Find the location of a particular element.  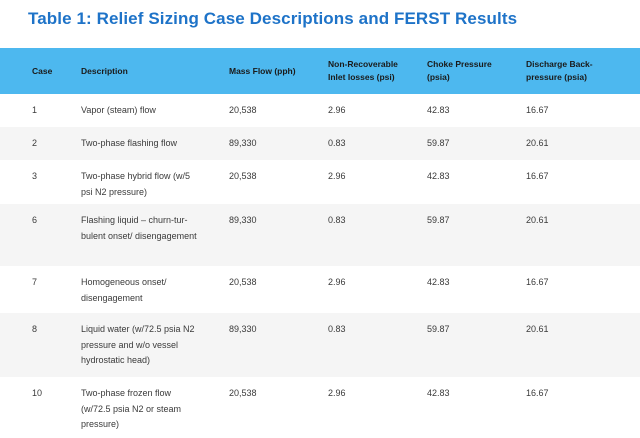

header-inlet-losses: Non-Recoverable Inlet losses (psi) is located at coordinates (363, 70).